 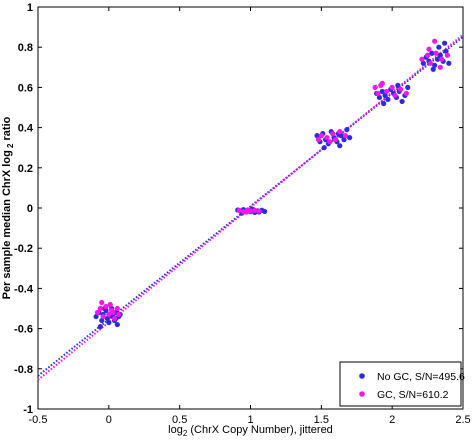 I want to click on y-tick-label: 0.6, so click(x=25, y=88).